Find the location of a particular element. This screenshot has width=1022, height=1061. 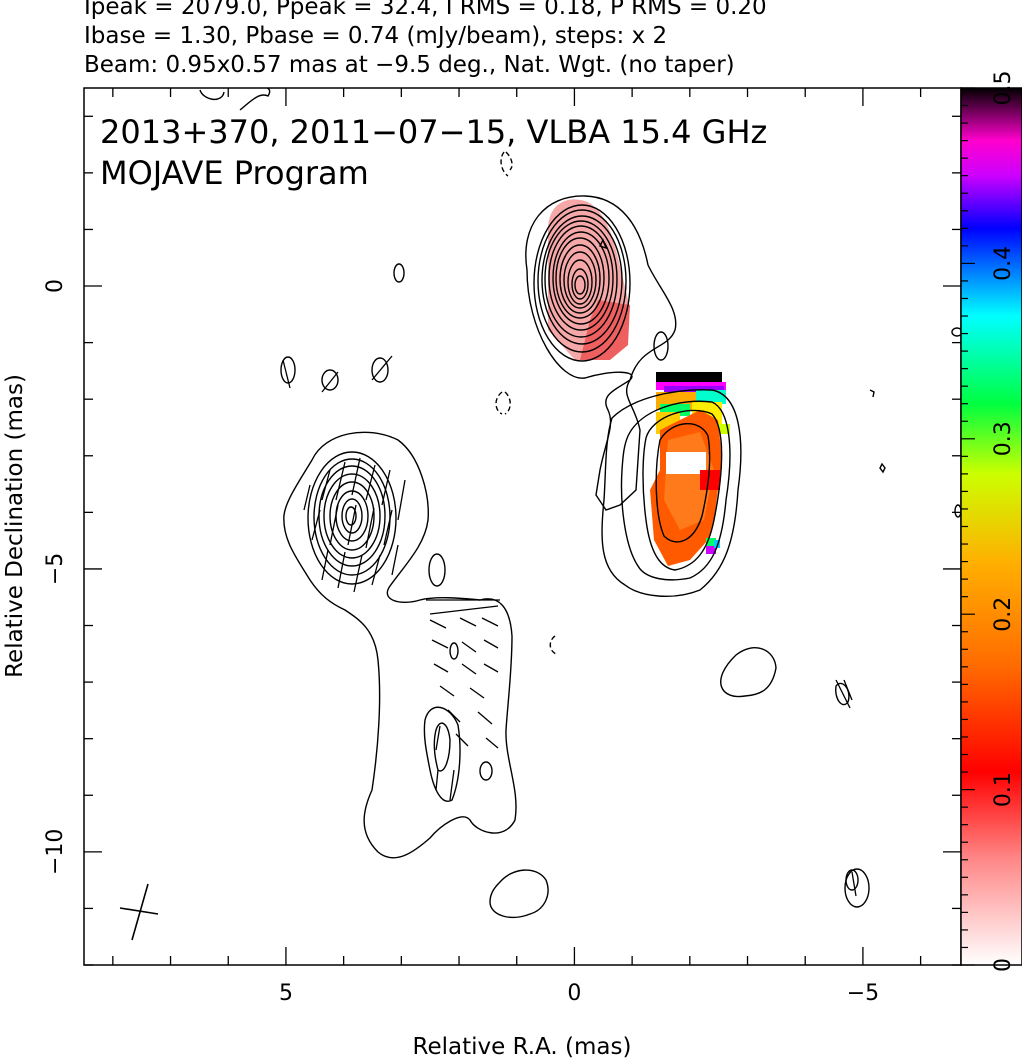

y-tick-label: −5 is located at coordinates (55, 569).